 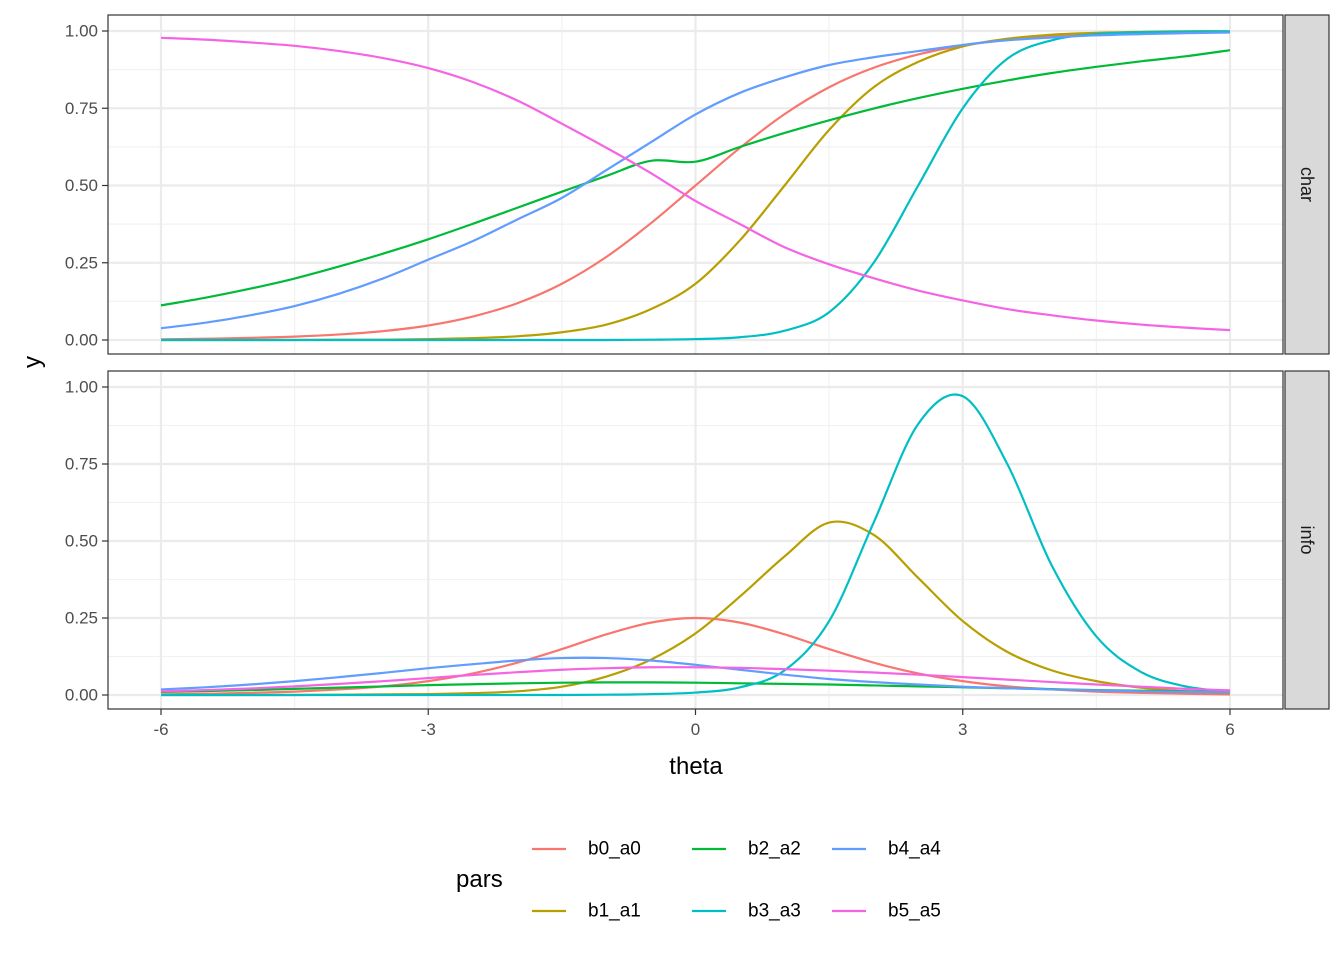 What do you see at coordinates (746, 911) in the screenshot?
I see `legend-key-b3_a3: b3_a3` at bounding box center [746, 911].